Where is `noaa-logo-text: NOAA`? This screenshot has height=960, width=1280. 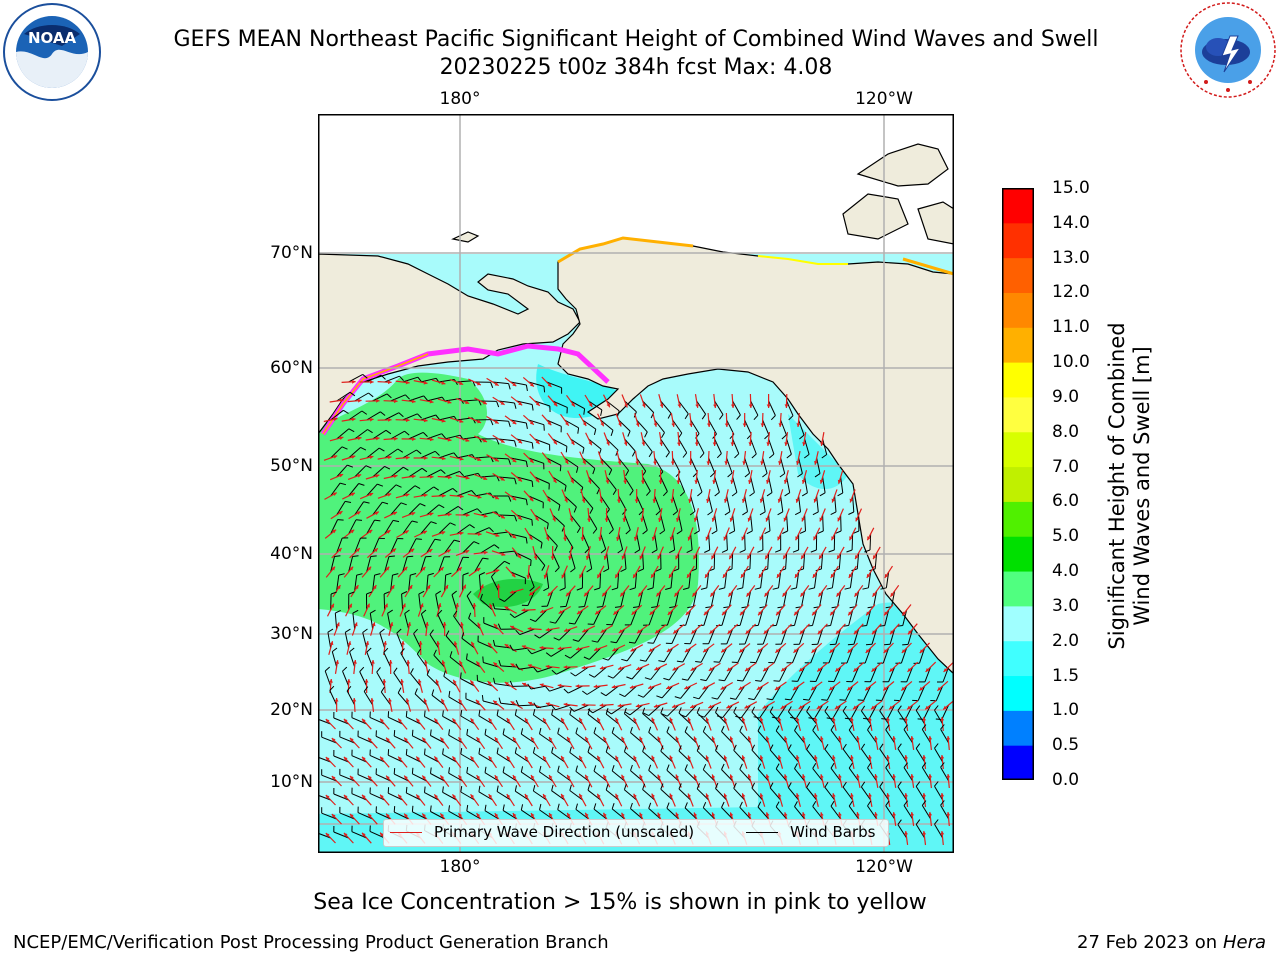 noaa-logo-text: NOAA is located at coordinates (52, 38).